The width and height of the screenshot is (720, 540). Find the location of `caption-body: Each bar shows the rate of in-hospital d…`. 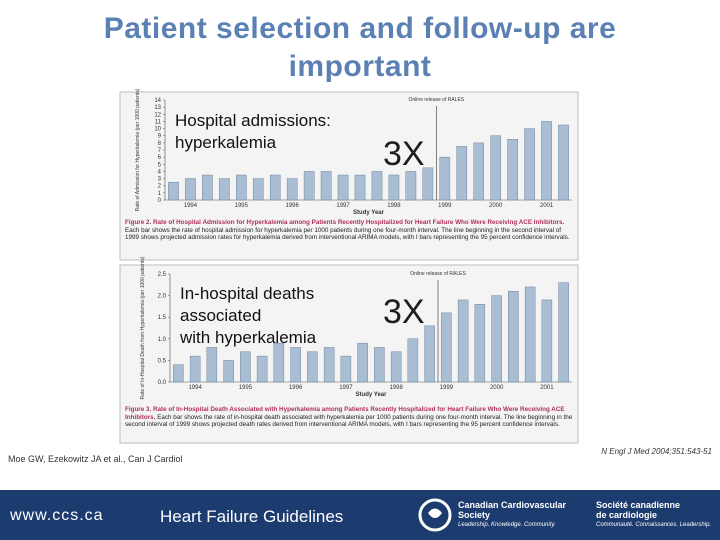

caption-body: Each bar shows the rate of in-hospital d… is located at coordinates (349, 421).